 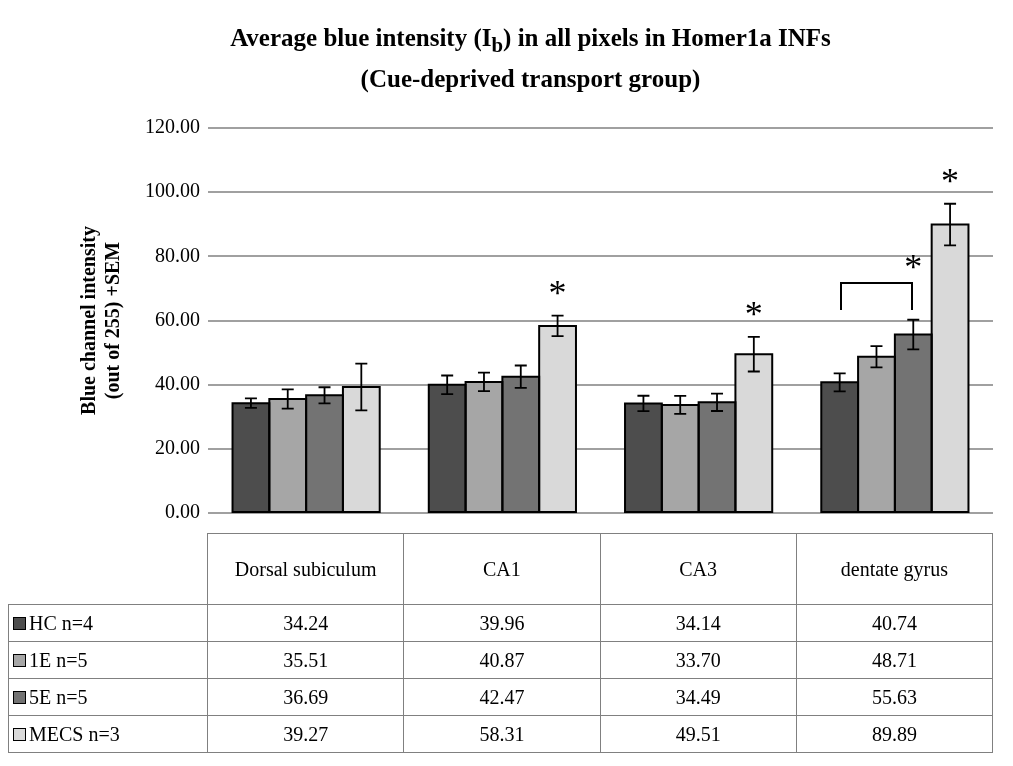 What do you see at coordinates (894, 569) in the screenshot?
I see `x-tick-label: dentate gyrus` at bounding box center [894, 569].